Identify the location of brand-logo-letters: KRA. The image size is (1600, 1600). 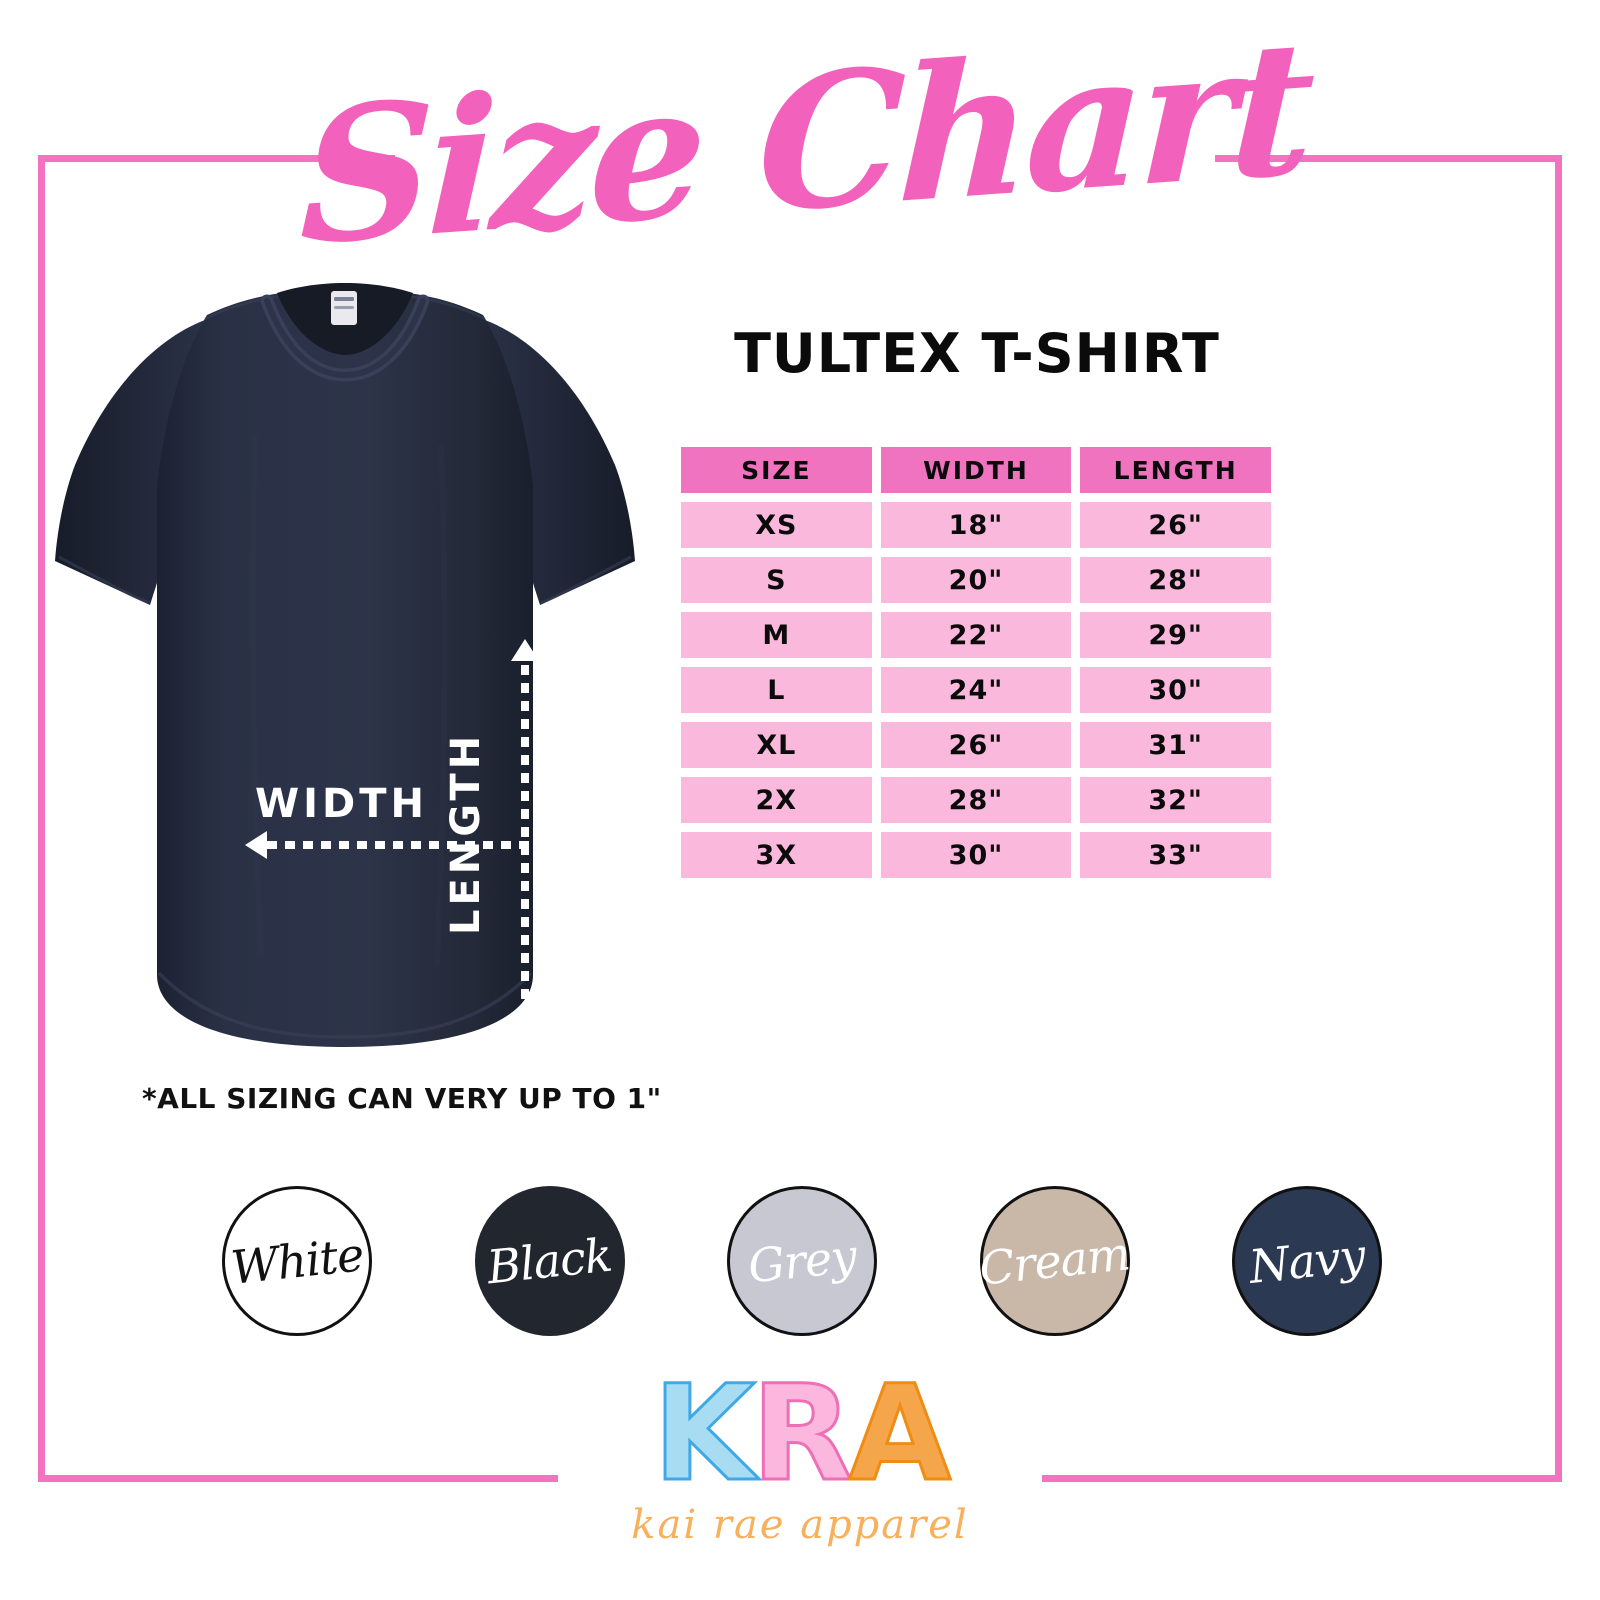
(800, 1434).